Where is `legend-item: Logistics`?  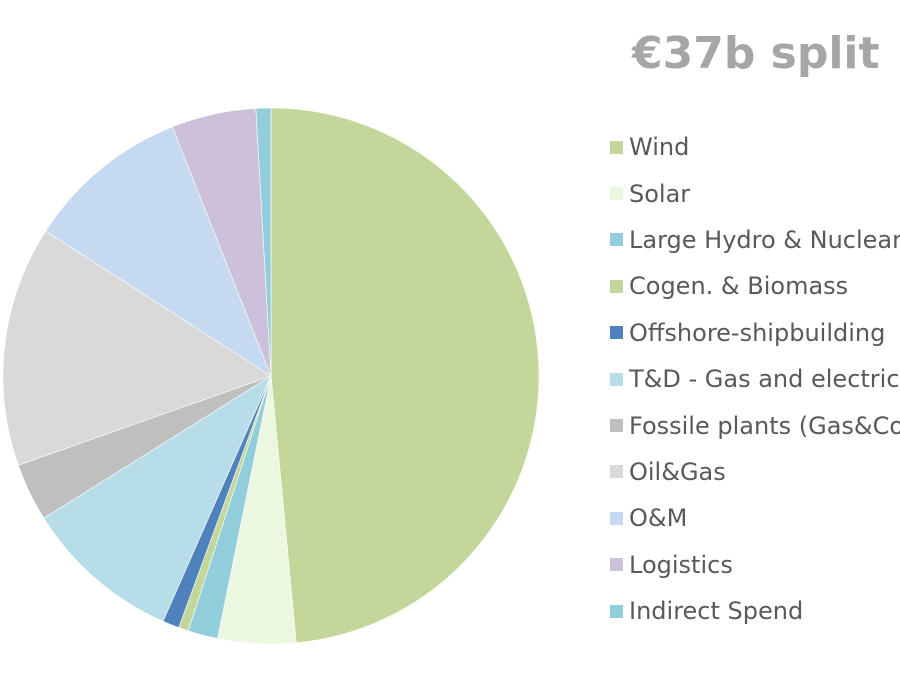 legend-item: Logistics is located at coordinates (755, 565).